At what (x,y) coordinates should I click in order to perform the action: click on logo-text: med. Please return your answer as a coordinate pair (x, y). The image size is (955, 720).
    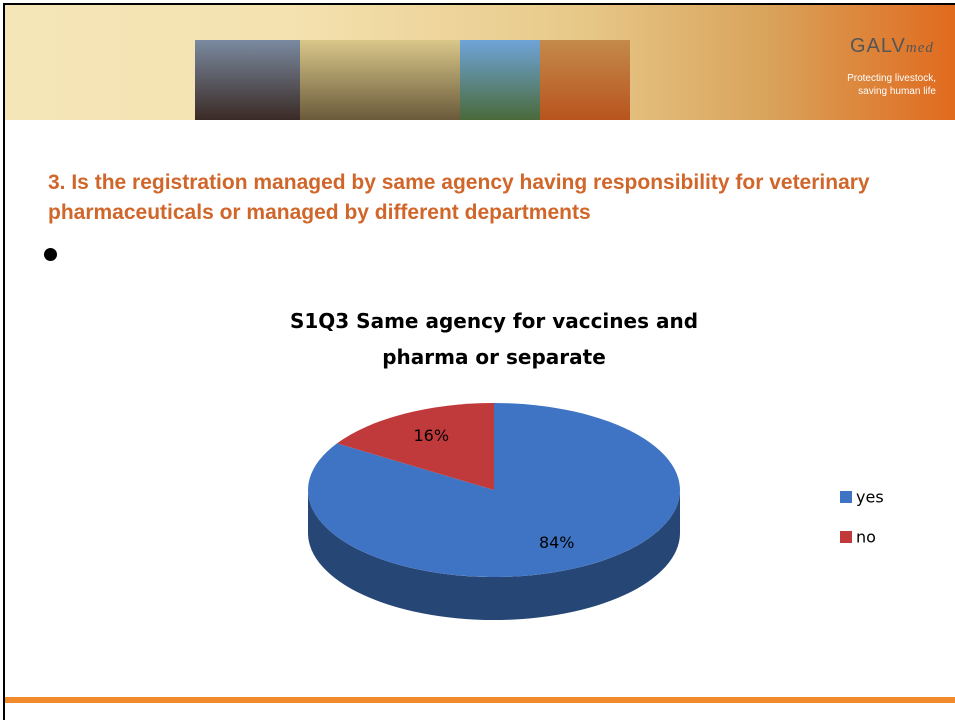
    Looking at the image, I should click on (919, 48).